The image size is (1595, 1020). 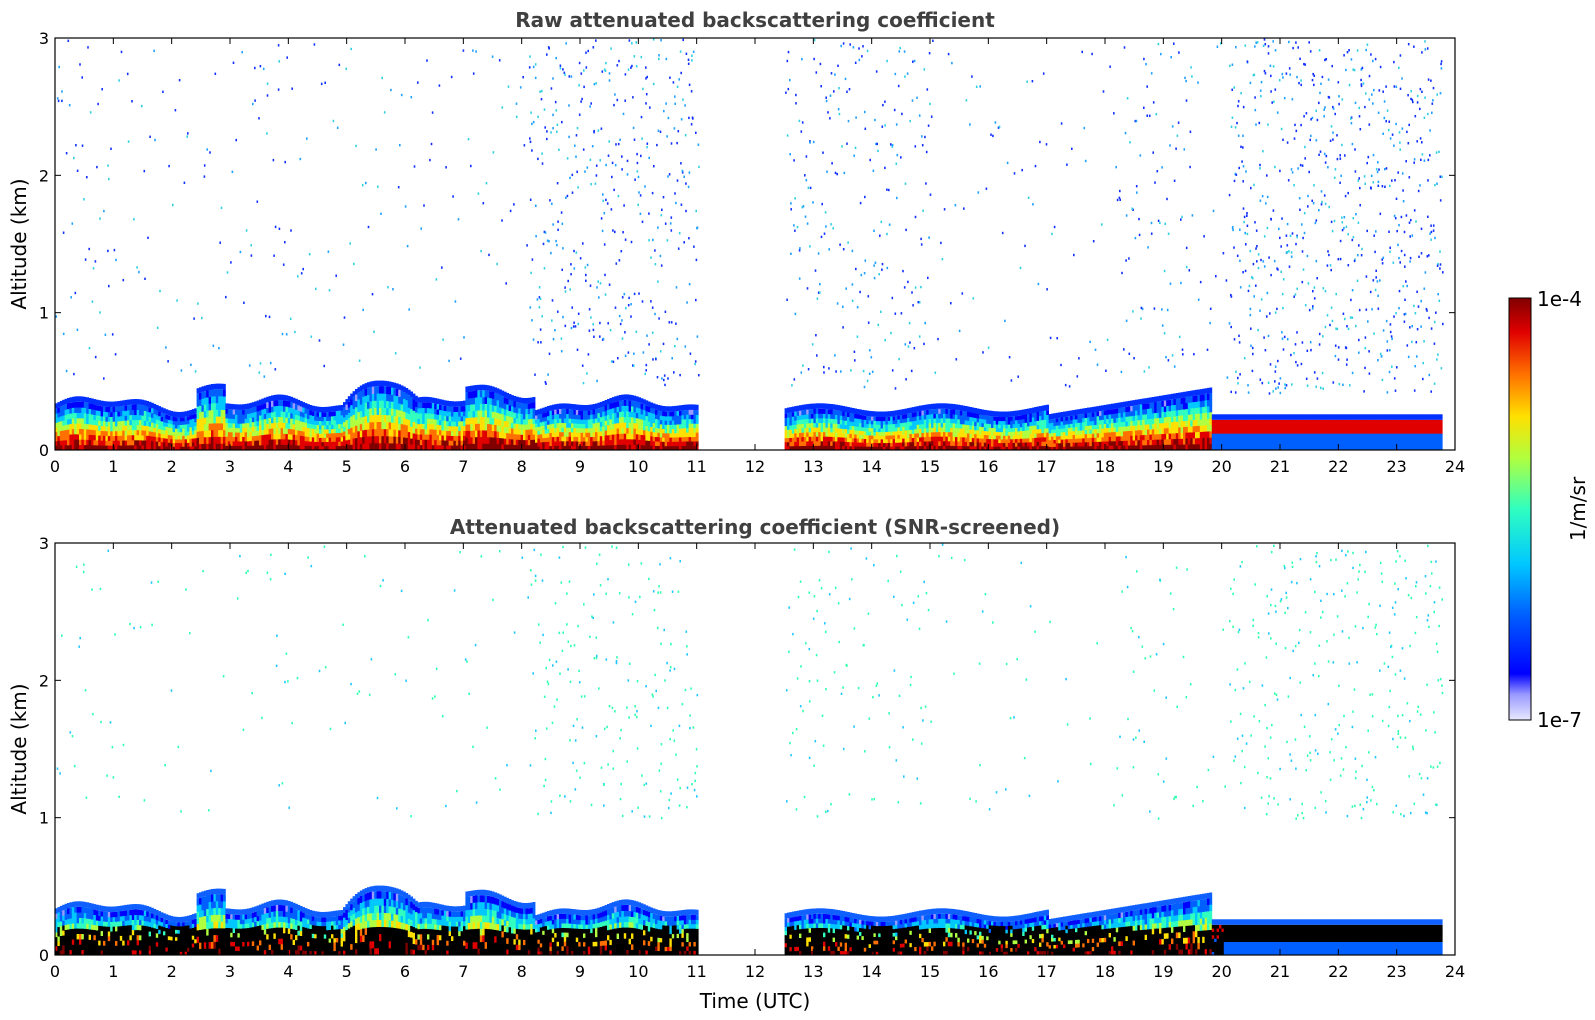 What do you see at coordinates (1549, 509) in the screenshot?
I see `colorbar: 1e-4 1e-7 1/m/sr` at bounding box center [1549, 509].